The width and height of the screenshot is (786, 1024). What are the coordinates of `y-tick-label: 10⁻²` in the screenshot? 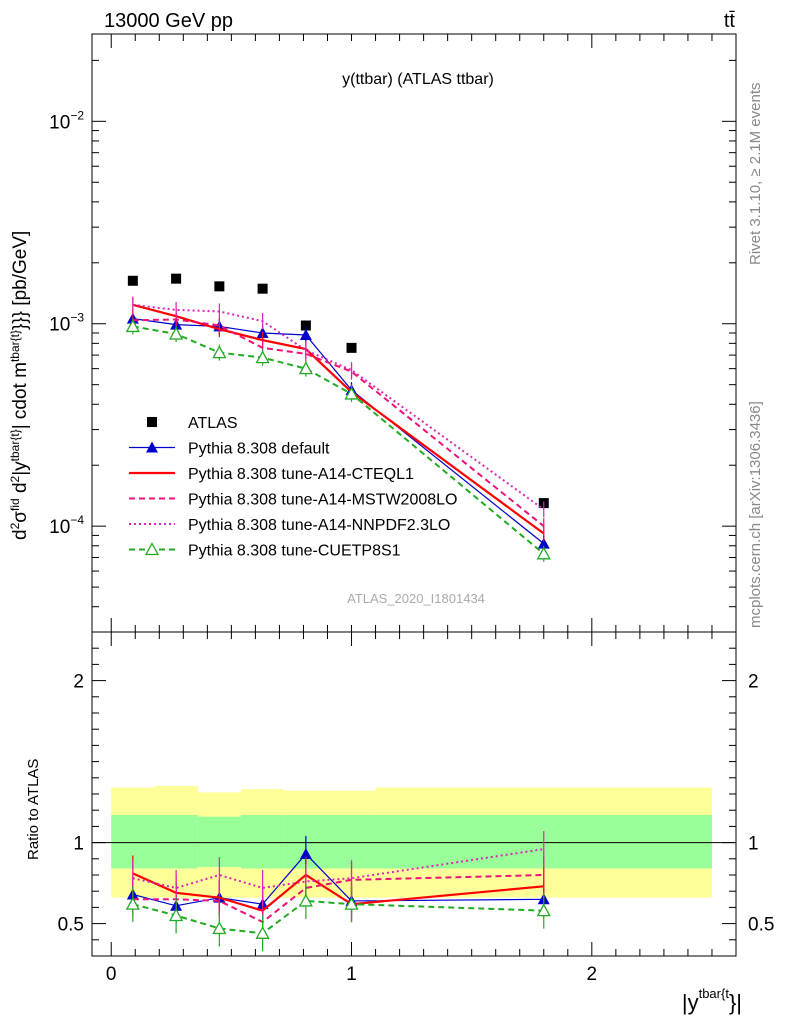 It's located at (66, 120).